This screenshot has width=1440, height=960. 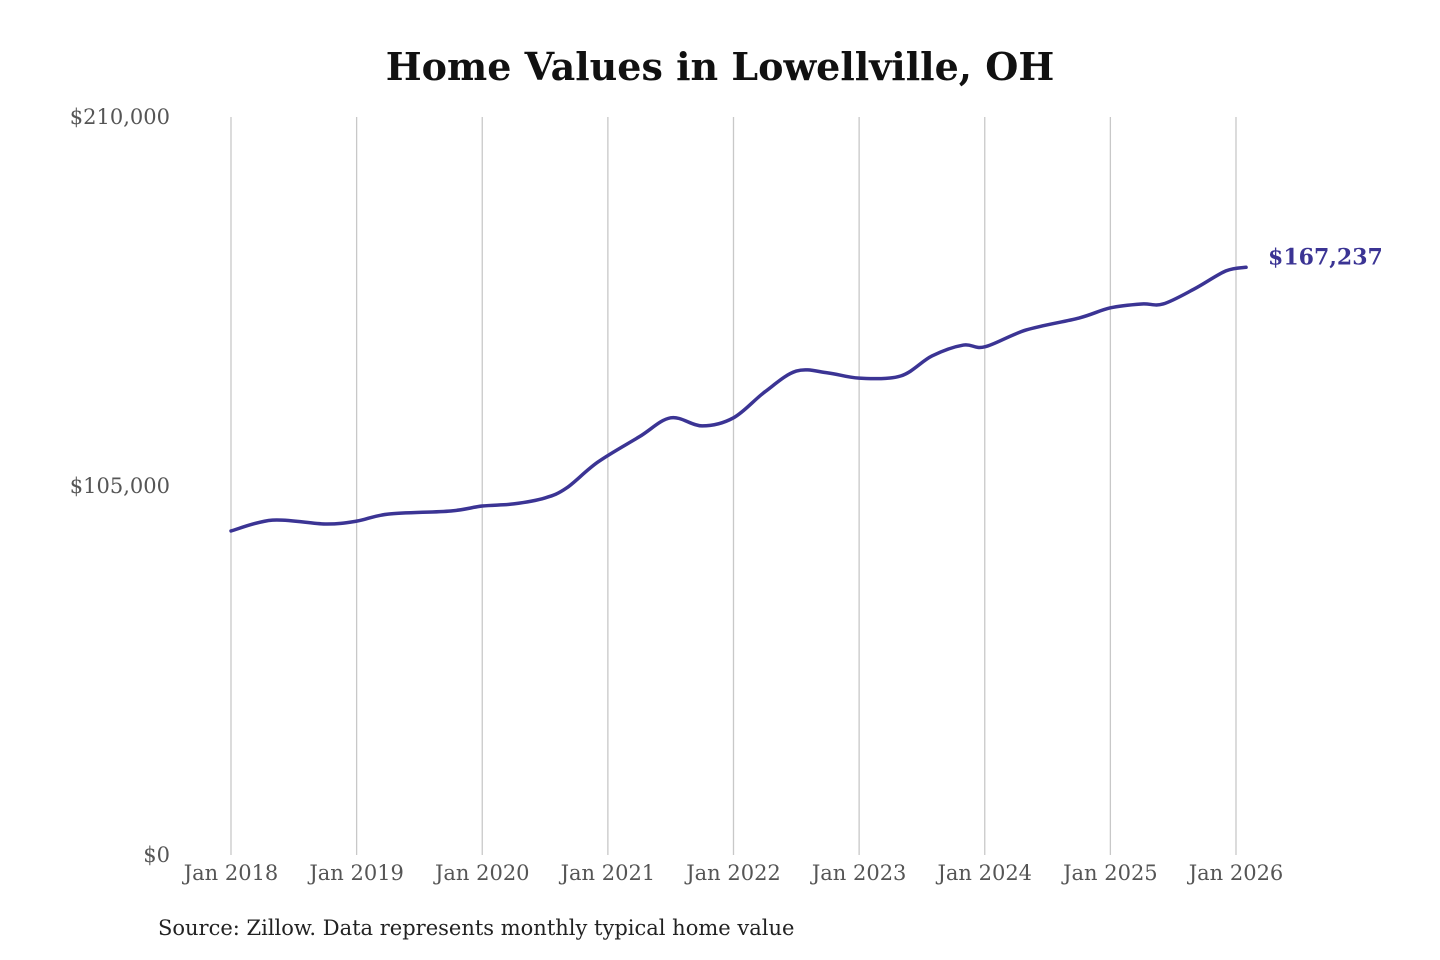 What do you see at coordinates (120, 117) in the screenshot?
I see `y-tick-label: $210,000` at bounding box center [120, 117].